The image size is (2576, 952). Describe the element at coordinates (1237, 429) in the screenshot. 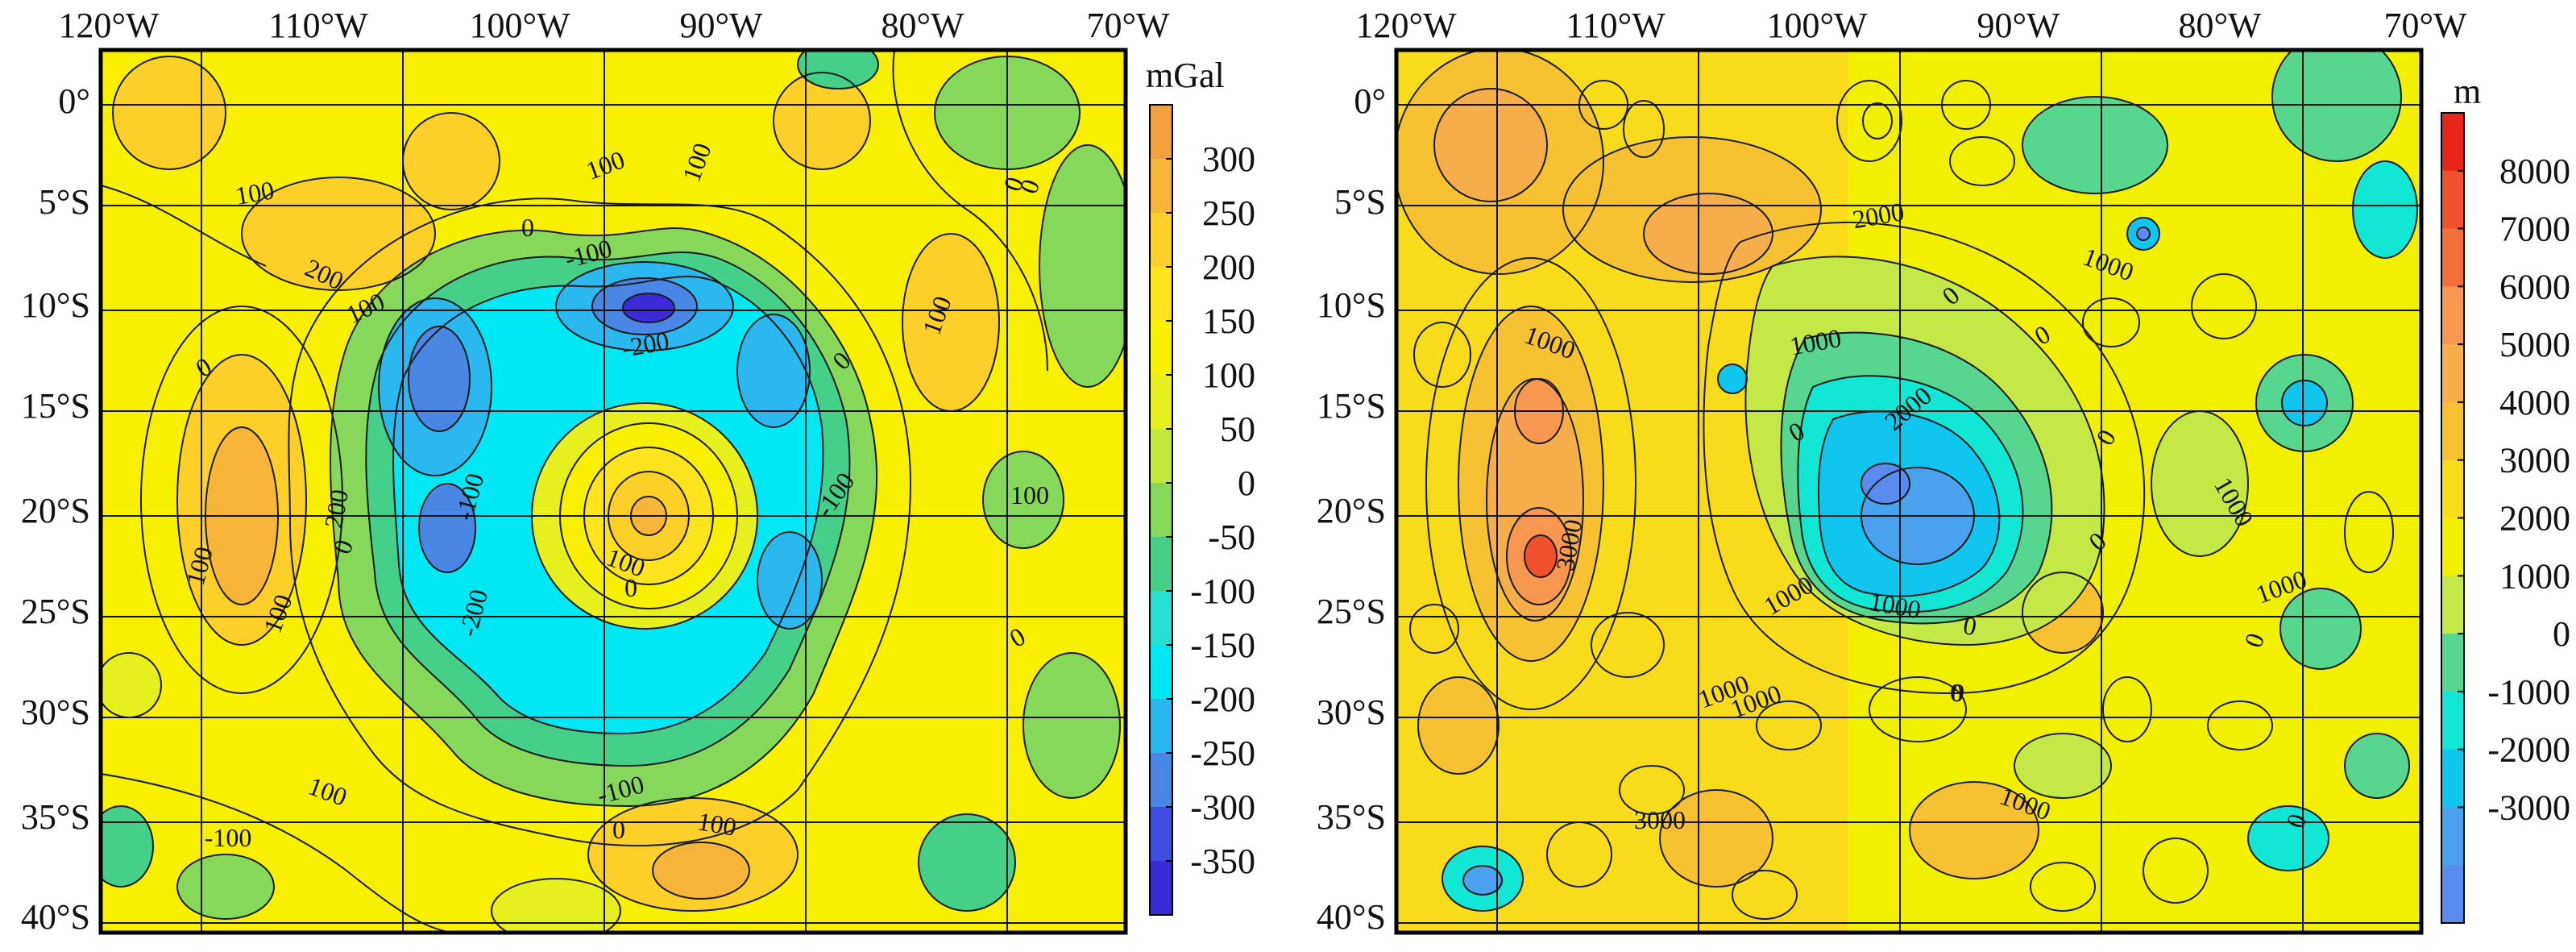

I see `colorbar-tick-label: 50` at that location.